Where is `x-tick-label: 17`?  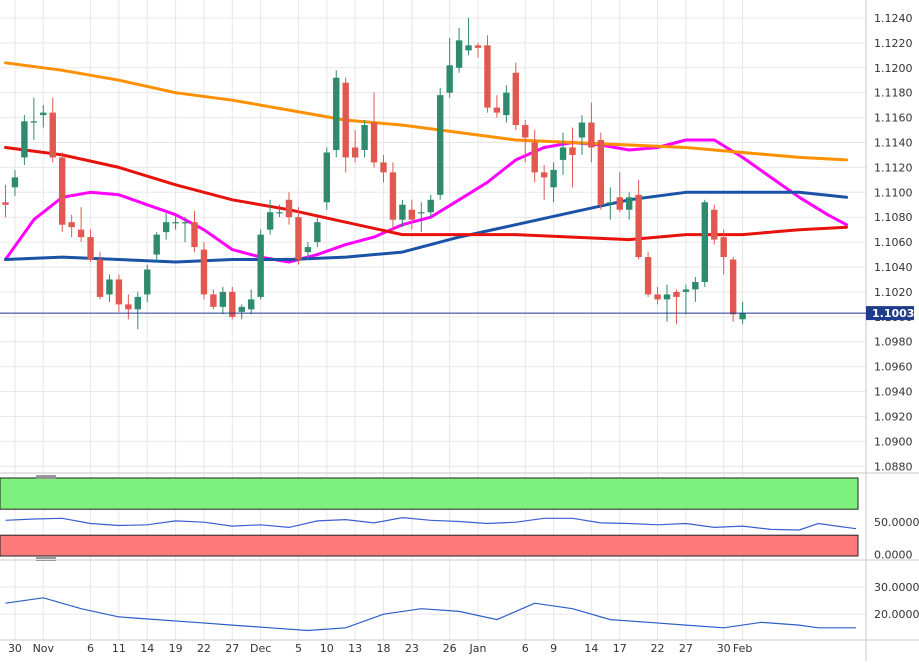
x-tick-label: 17 is located at coordinates (620, 648).